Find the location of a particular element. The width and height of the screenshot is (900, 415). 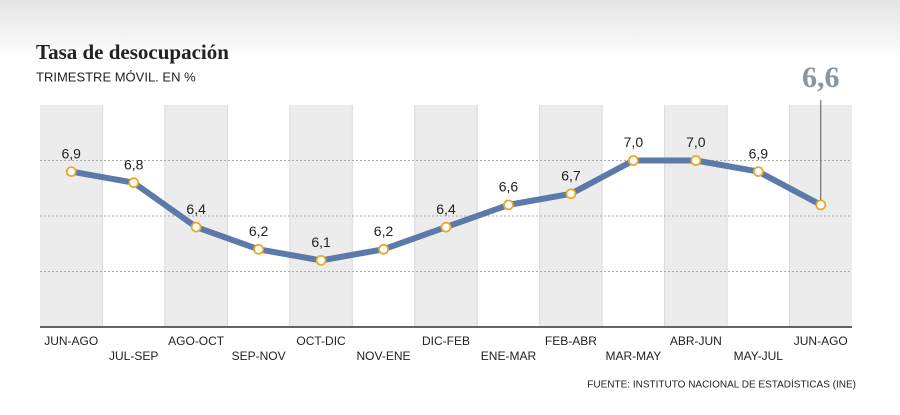

value-label: 6,8 is located at coordinates (134, 164).